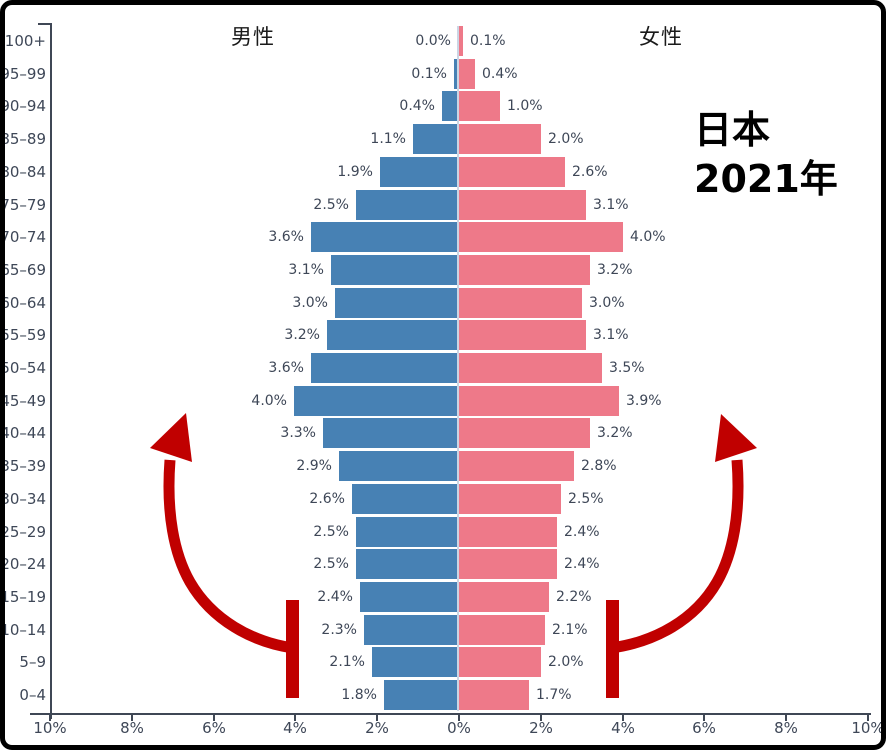  What do you see at coordinates (23, 73) in the screenshot?
I see `age-group-label: 95–99` at bounding box center [23, 73].